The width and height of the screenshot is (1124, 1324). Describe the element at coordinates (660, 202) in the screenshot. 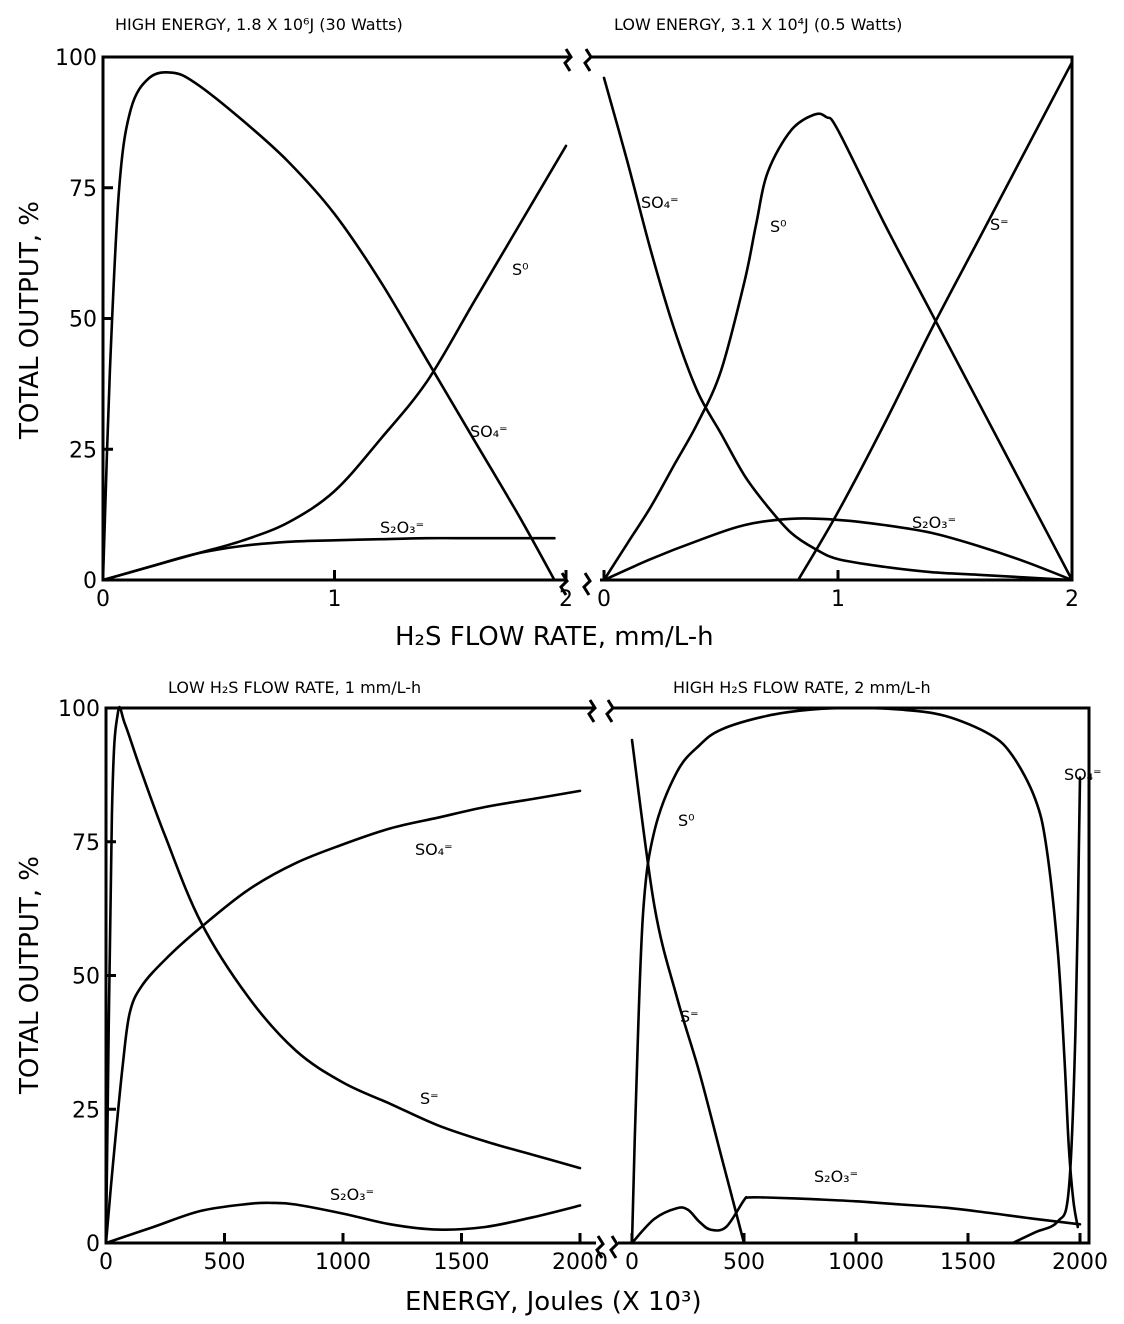

I see `low-energy-label-so4: SO₄⁼` at that location.